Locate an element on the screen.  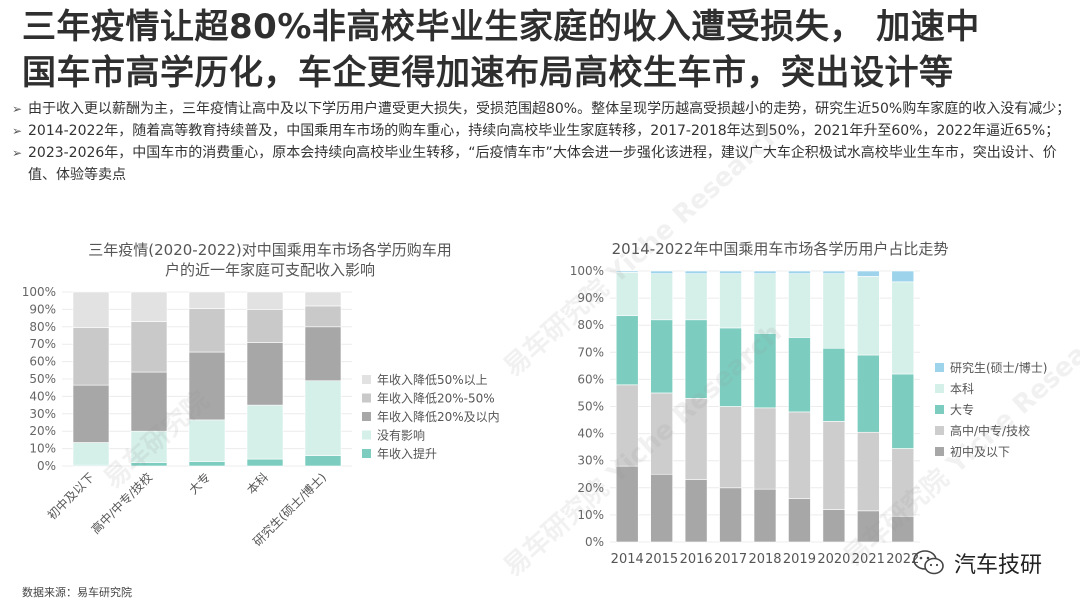
y-tick-label: 90% is located at coordinates (42, 309).